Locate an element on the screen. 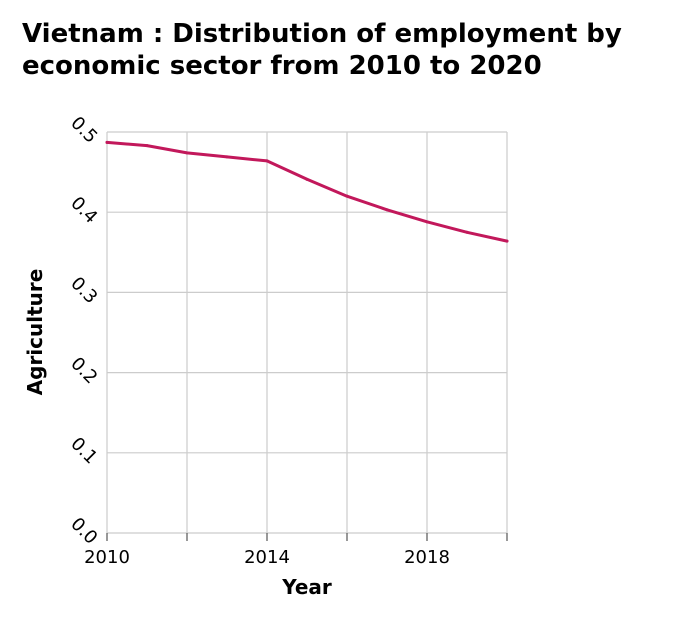  y-axis-title: Agriculture is located at coordinates (35, 332).